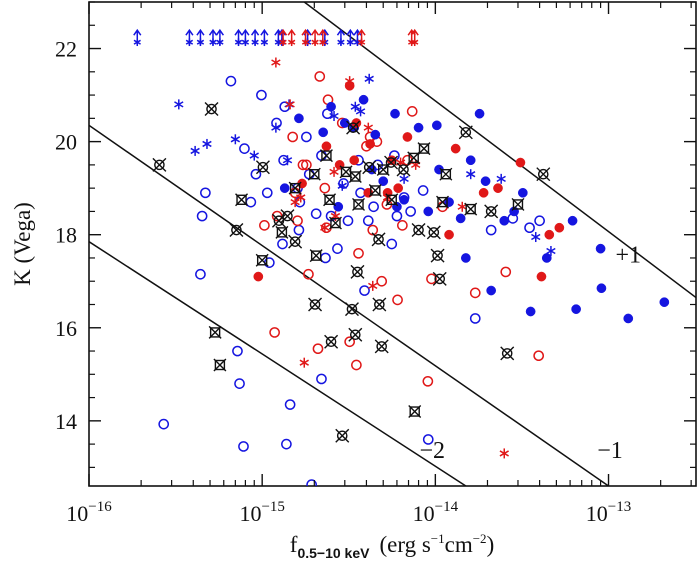  I want to click on x-tick-label-exponent: −16, so click(100, 507).